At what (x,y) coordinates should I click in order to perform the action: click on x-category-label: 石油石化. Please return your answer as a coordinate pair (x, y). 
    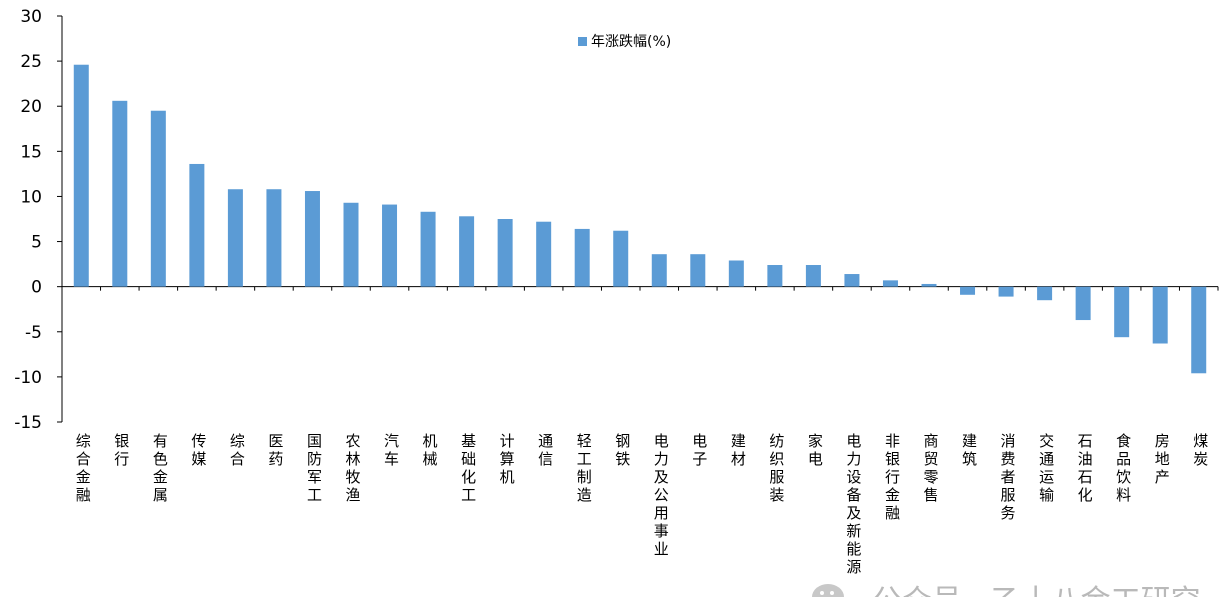
    Looking at the image, I should click on (1085, 468).